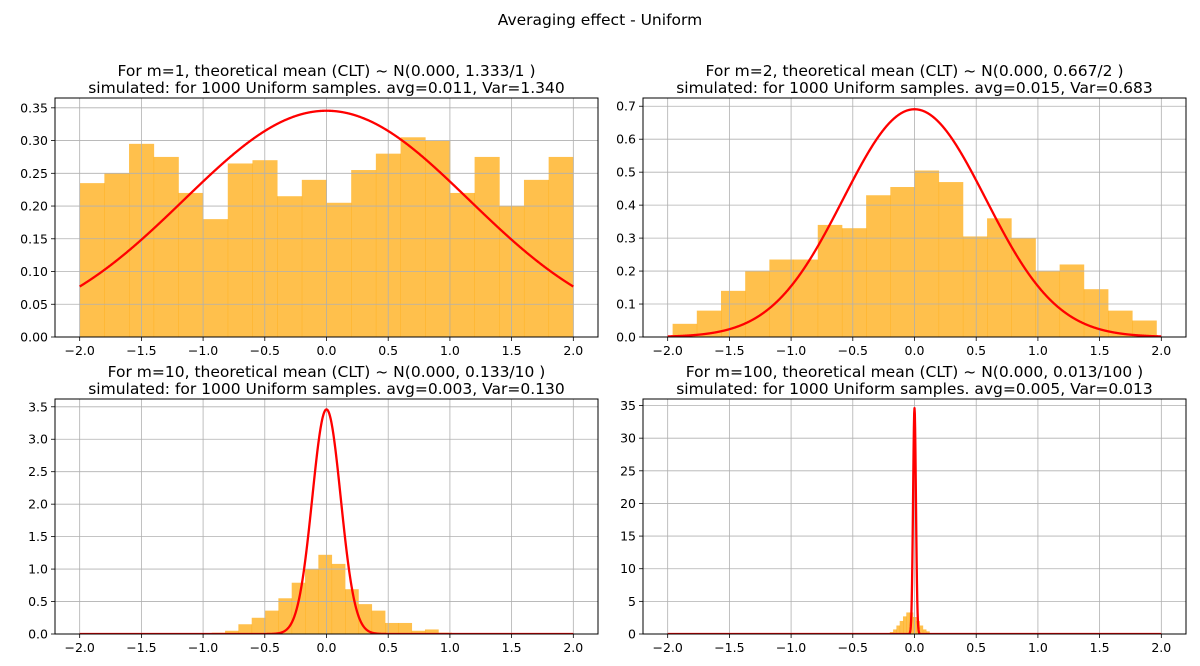 Image resolution: width=1200 pixels, height=666 pixels. Describe the element at coordinates (628, 405) in the screenshot. I see `y-tick-label: 35` at that location.